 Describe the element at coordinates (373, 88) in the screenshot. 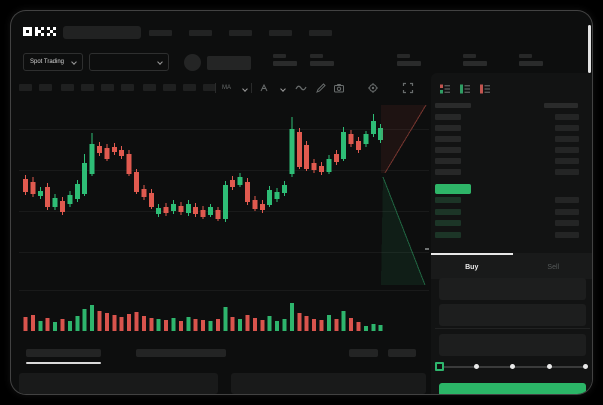

I see `settings-gear-icon` at that location.